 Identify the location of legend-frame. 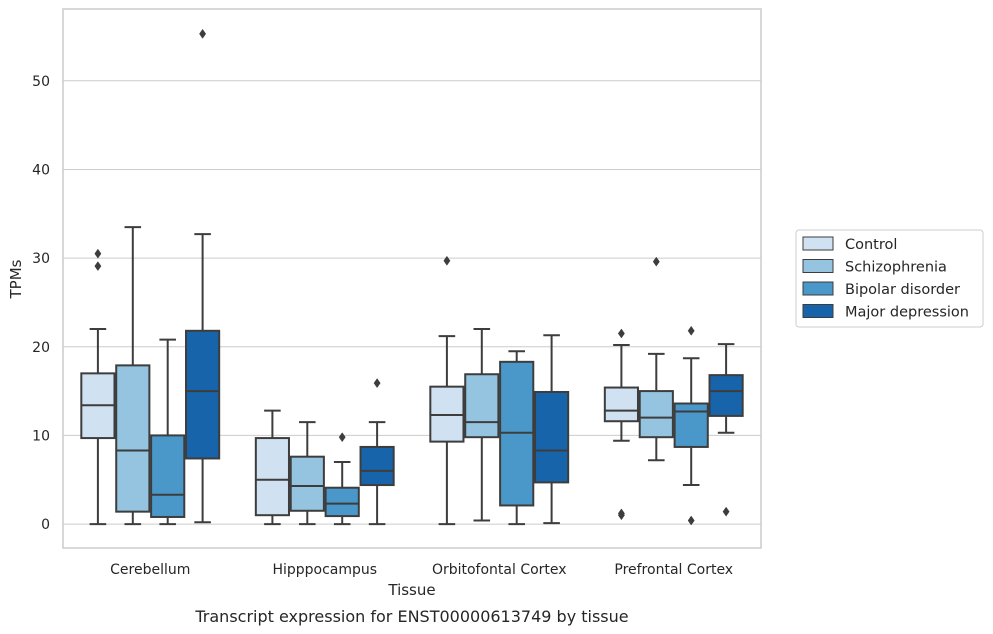
(889, 278).